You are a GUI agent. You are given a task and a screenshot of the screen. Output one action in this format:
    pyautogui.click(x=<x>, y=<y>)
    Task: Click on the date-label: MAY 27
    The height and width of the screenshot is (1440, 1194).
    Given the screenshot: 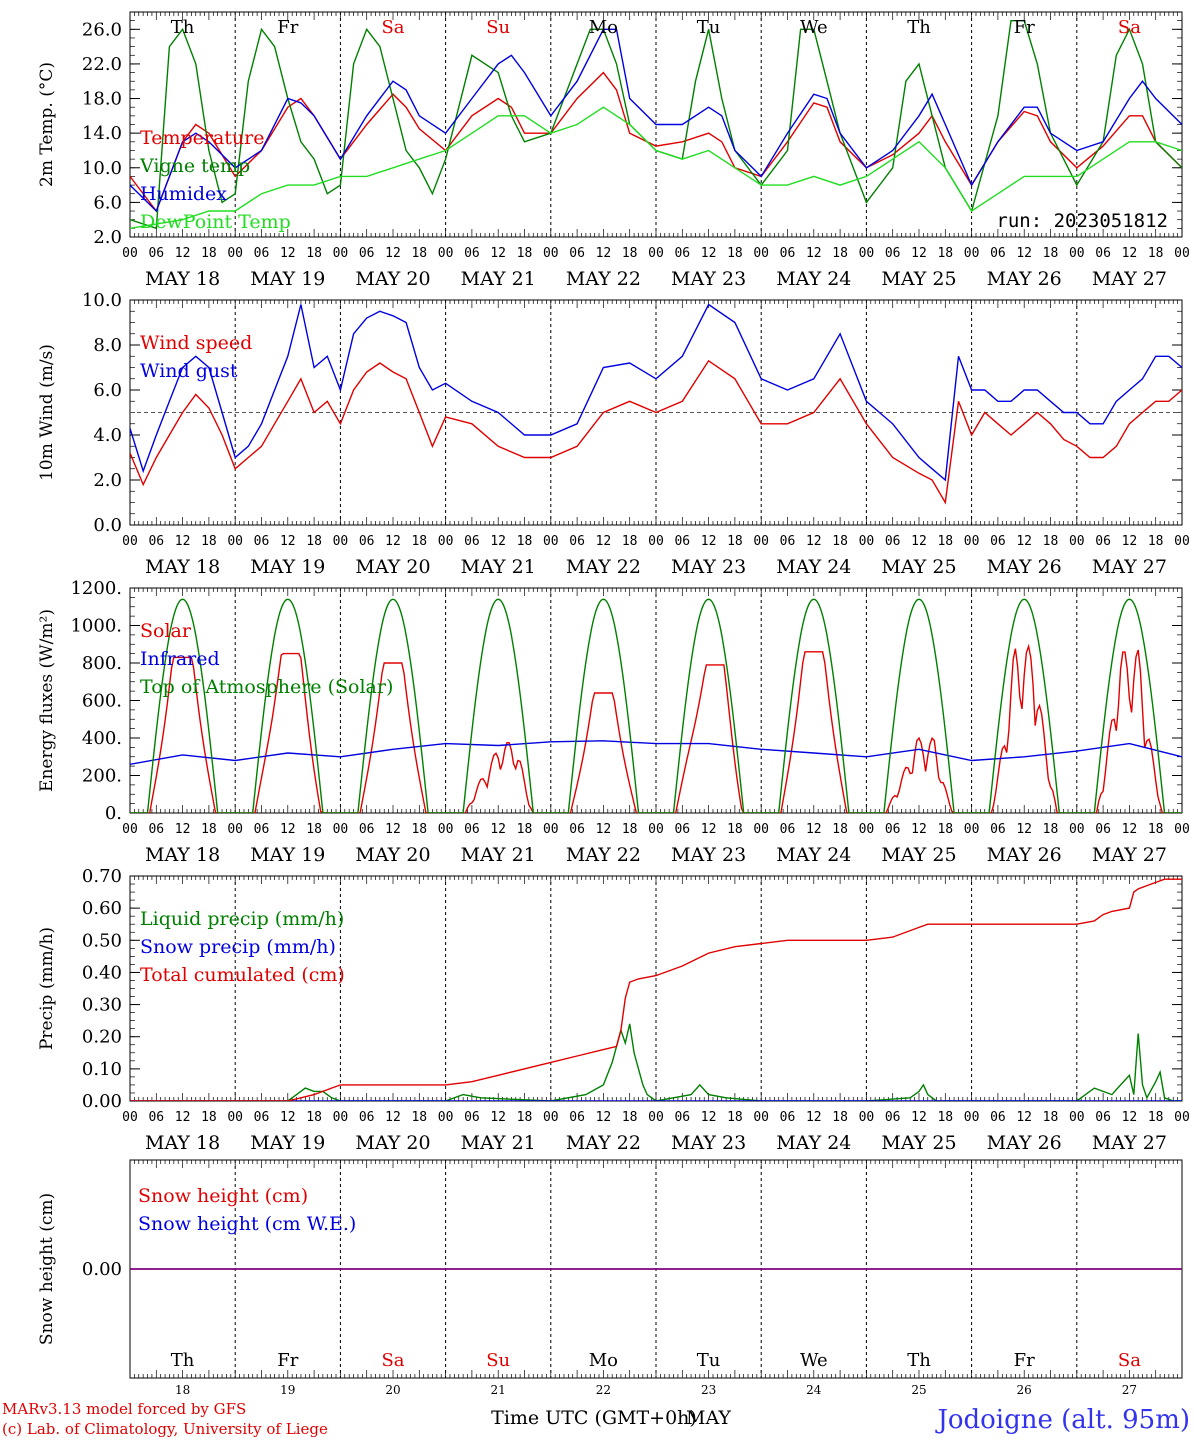 What is the action you would take?
    pyautogui.click(x=1129, y=855)
    